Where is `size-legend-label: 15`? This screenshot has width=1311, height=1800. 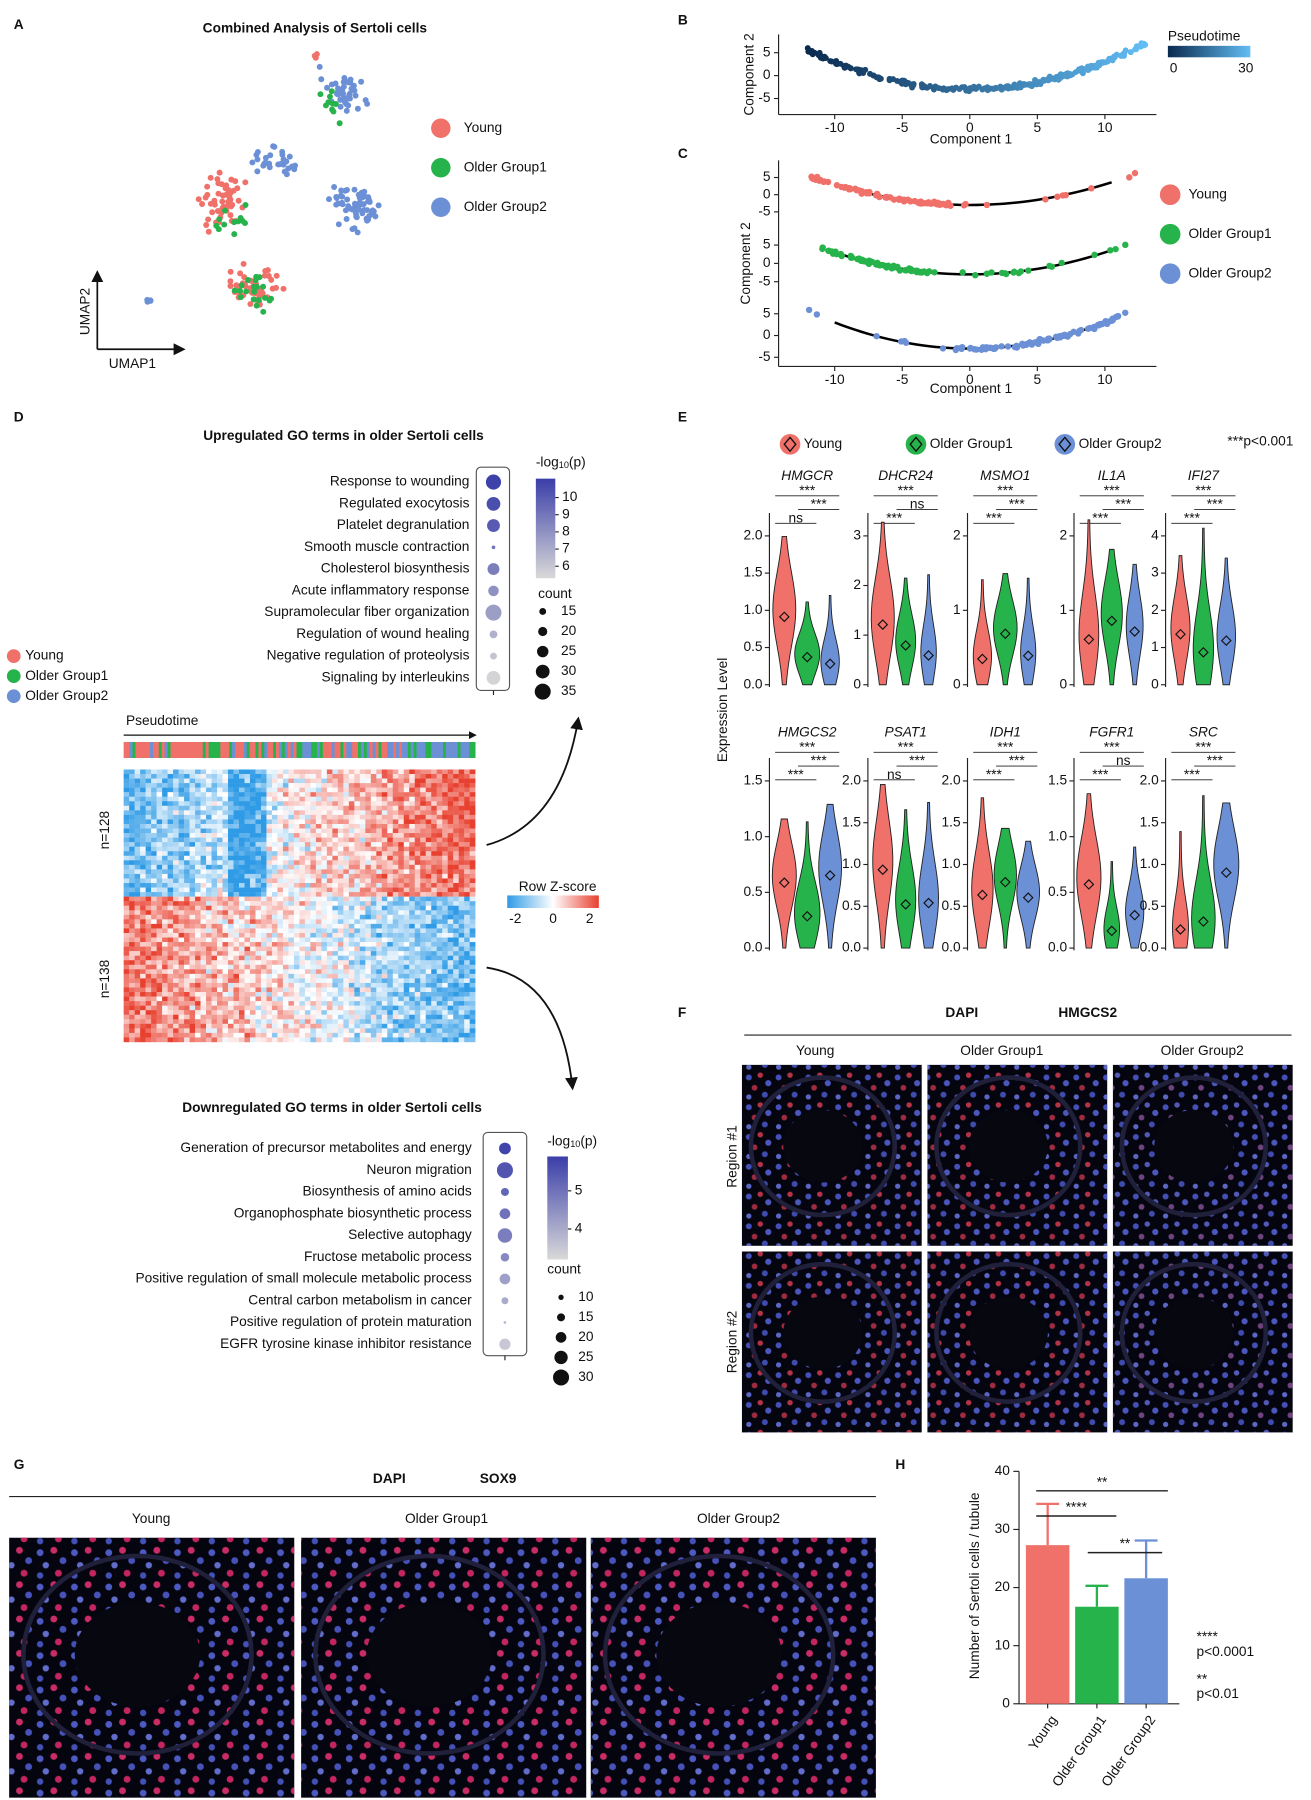
size-legend-label: 15 is located at coordinates (586, 1316).